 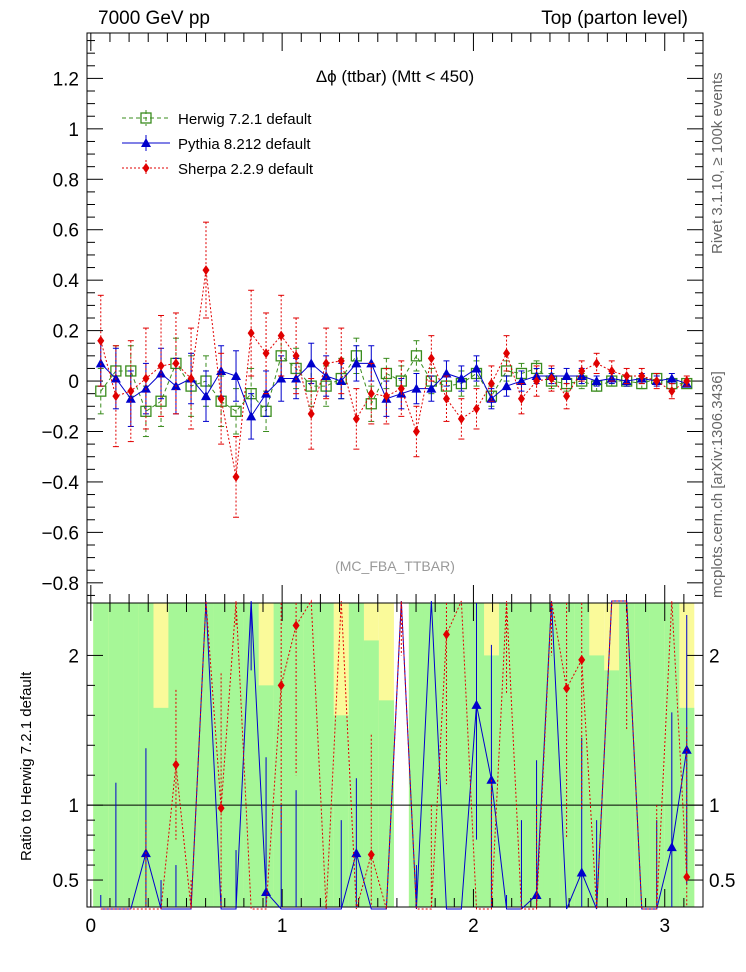 What do you see at coordinates (66, 332) in the screenshot?
I see `y-tick-label: 0.2` at bounding box center [66, 332].